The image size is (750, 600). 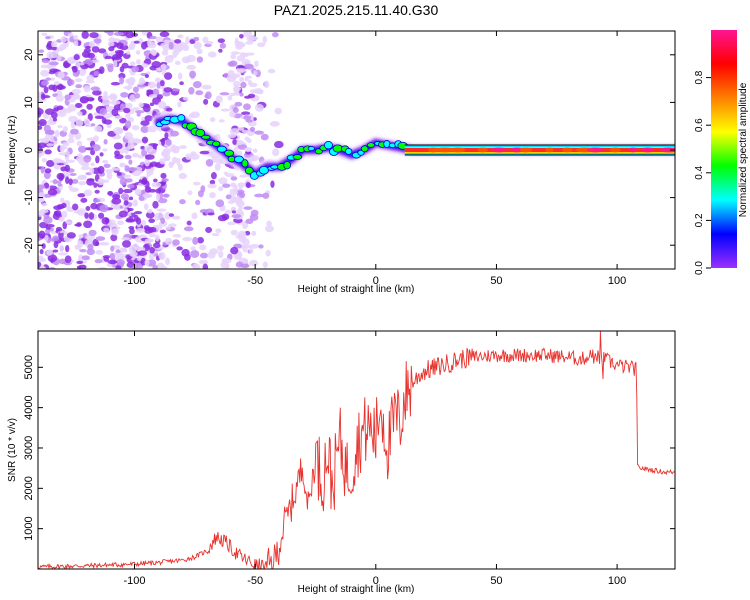 I want to click on colorbar-label: Normalized spectral amplitude, so click(x=743, y=149).